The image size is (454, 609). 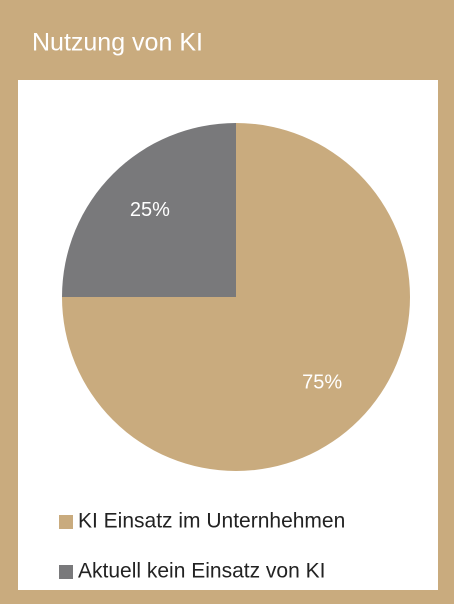 What do you see at coordinates (322, 382) in the screenshot?
I see `slice-label: 75%` at bounding box center [322, 382].